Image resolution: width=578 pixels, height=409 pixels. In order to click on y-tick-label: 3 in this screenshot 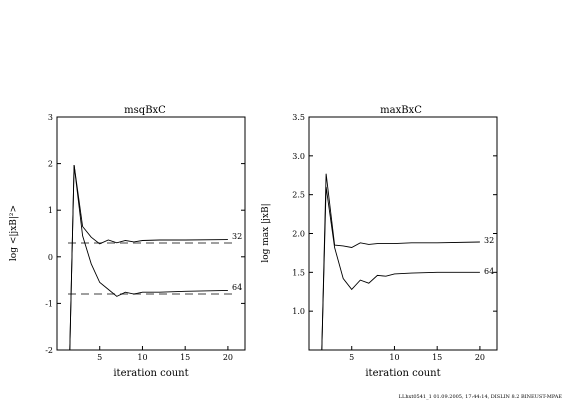, I will do `click(50, 117)`.